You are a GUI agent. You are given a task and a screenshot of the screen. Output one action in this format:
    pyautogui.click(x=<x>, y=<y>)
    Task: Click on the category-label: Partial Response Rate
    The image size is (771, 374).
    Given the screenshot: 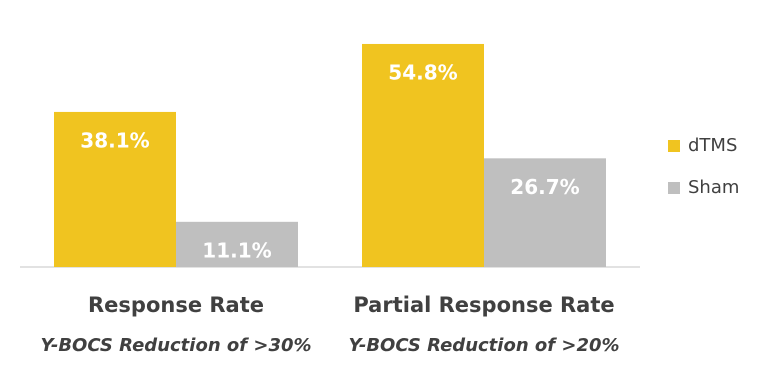 What is the action you would take?
    pyautogui.click(x=483, y=305)
    